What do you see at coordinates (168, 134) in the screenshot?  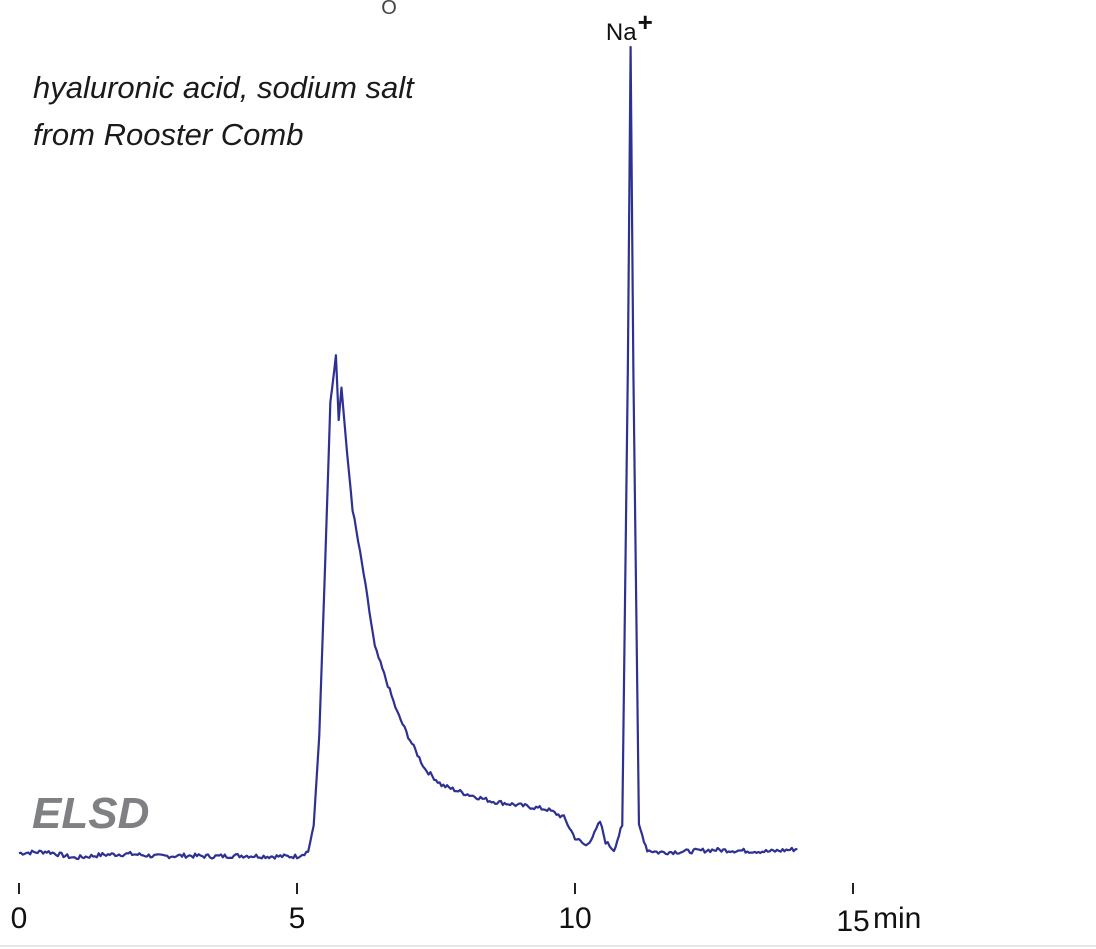 I see `chart-subtitle-line-2: from Rooster Comb` at bounding box center [168, 134].